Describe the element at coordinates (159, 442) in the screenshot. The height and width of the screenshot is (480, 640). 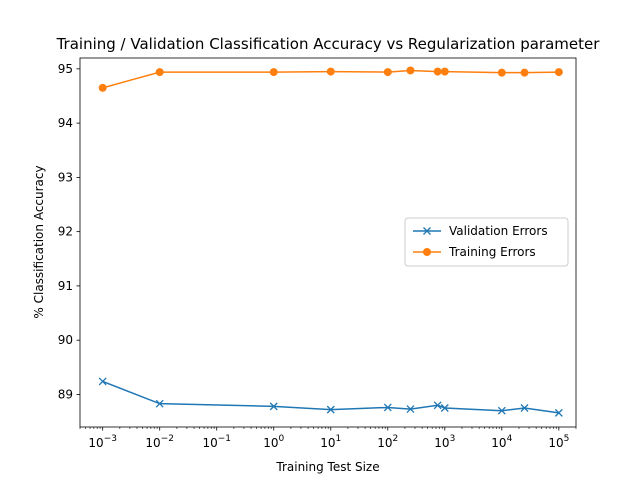
I see `x-tick-label: 10⁻²` at that location.